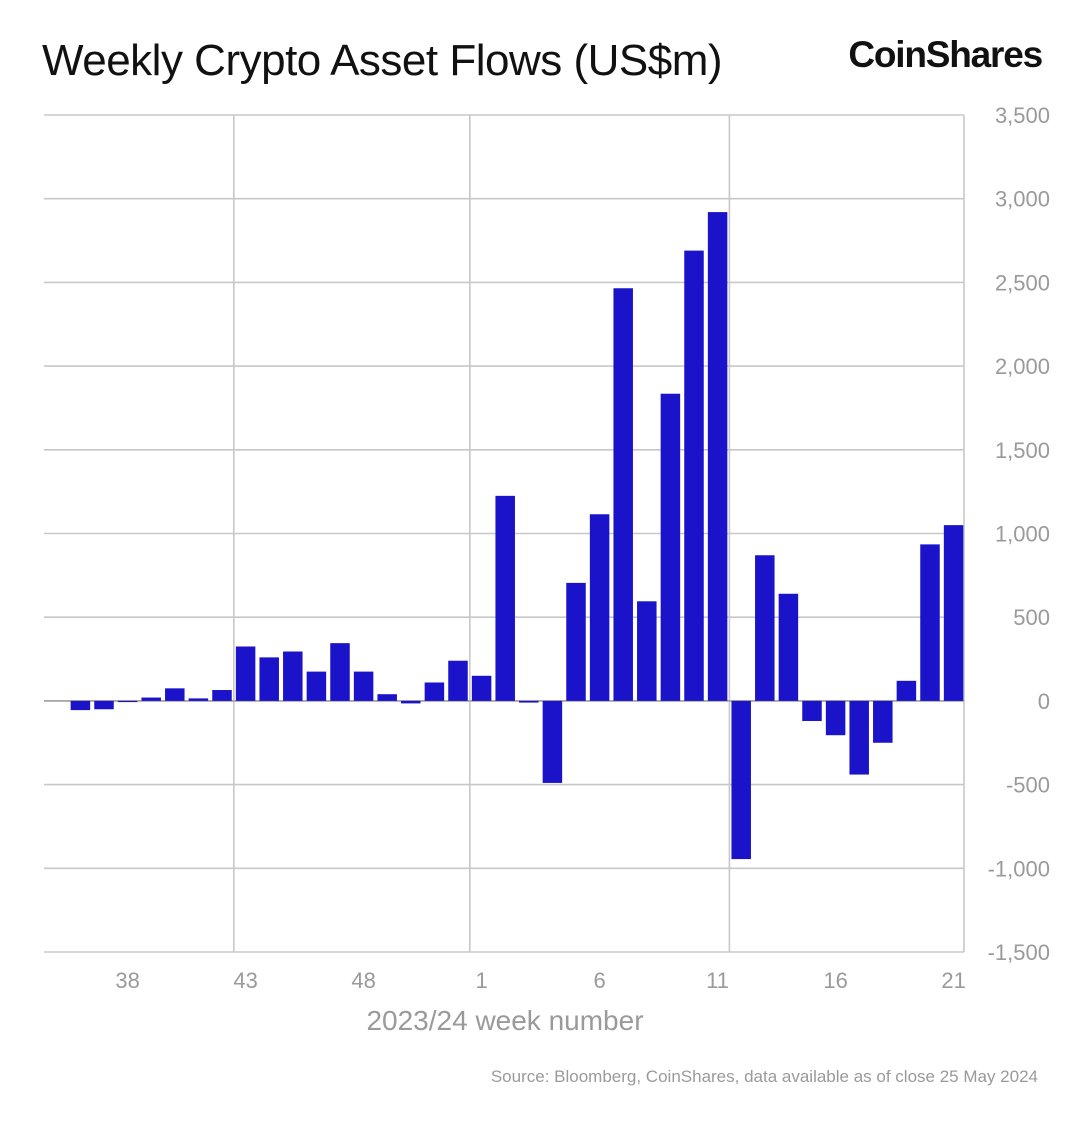  What do you see at coordinates (835, 980) in the screenshot?
I see `x-tick-label: 16` at bounding box center [835, 980].